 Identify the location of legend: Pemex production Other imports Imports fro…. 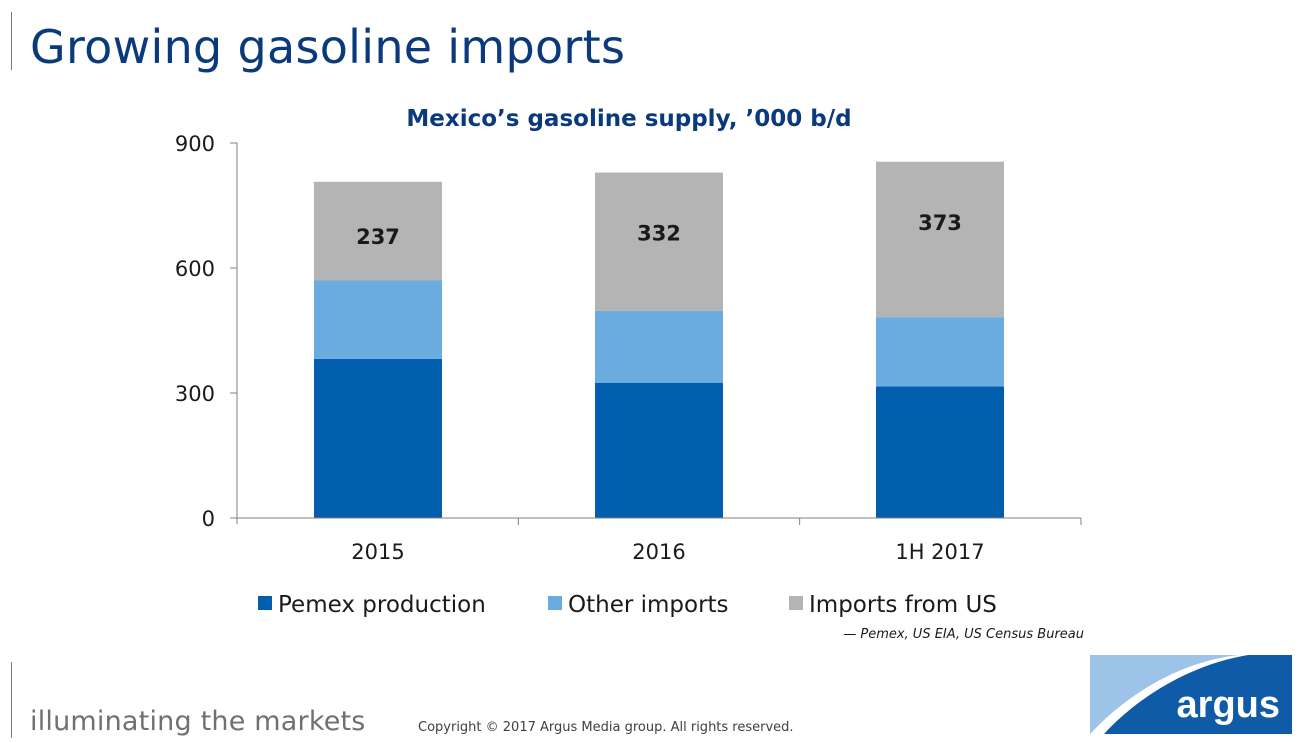
(627, 605).